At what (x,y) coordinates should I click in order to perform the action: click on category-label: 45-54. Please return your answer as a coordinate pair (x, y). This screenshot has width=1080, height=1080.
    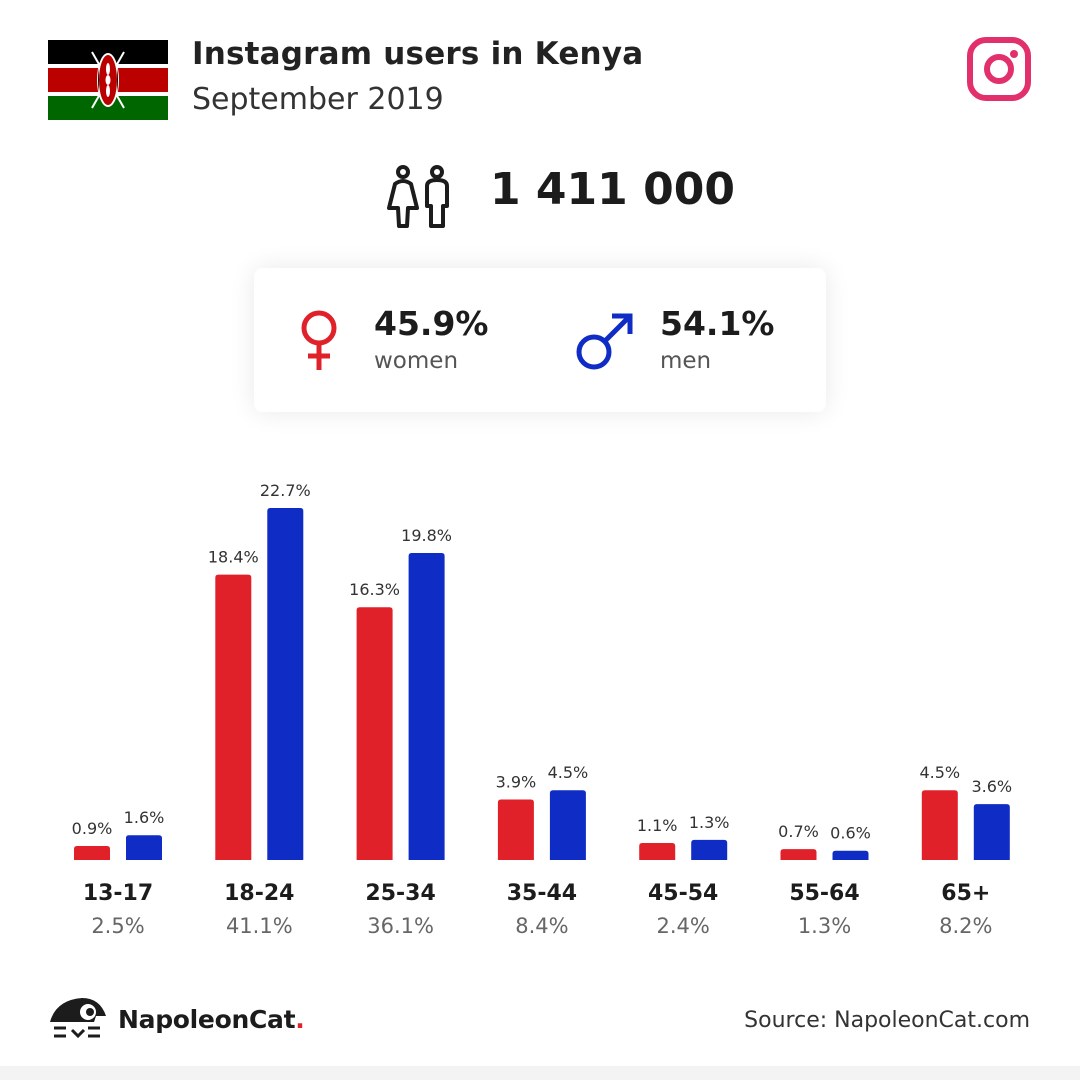
    Looking at the image, I should click on (683, 893).